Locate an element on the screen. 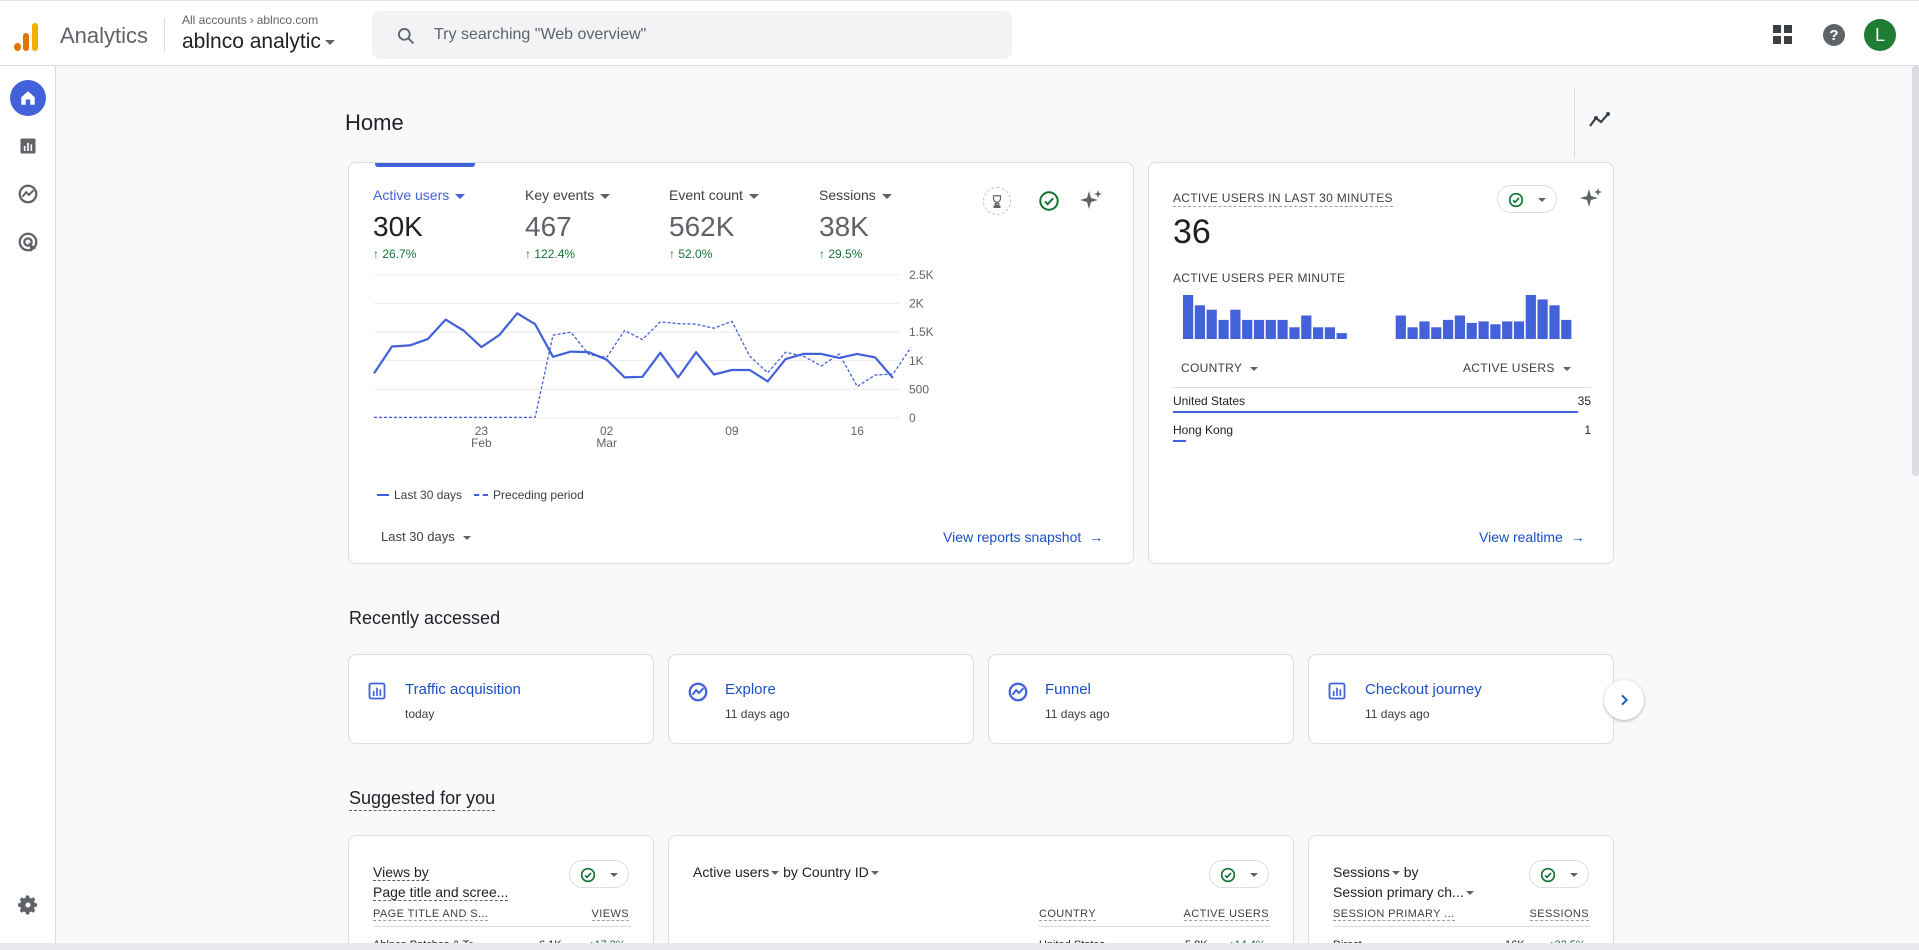 The image size is (1919, 950). breadcrumb: All accounts › ablnco.com is located at coordinates (250, 20).